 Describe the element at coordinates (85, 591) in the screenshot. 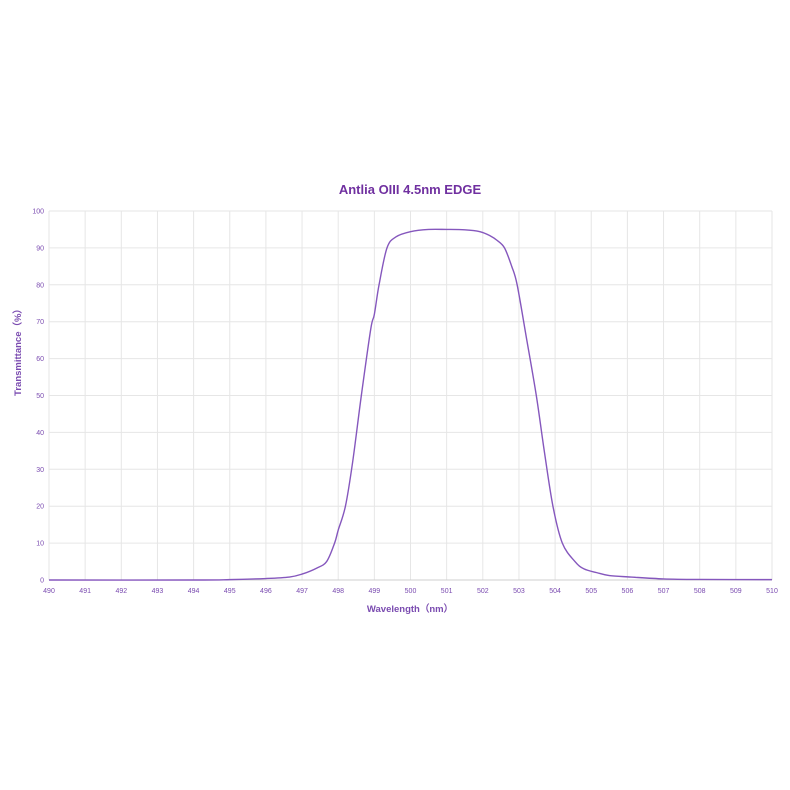

I see `x-tick-label: 491` at that location.